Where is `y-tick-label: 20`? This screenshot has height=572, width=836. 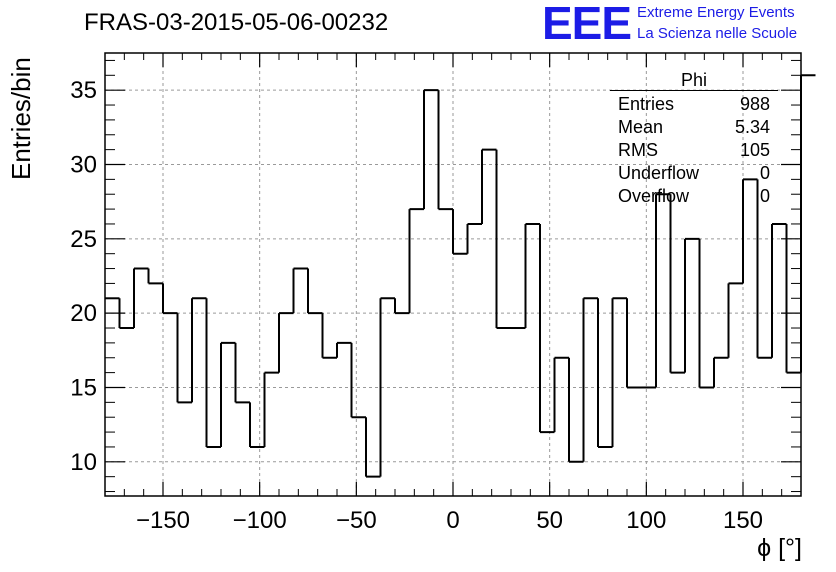 y-tick-label: 20 is located at coordinates (83, 313).